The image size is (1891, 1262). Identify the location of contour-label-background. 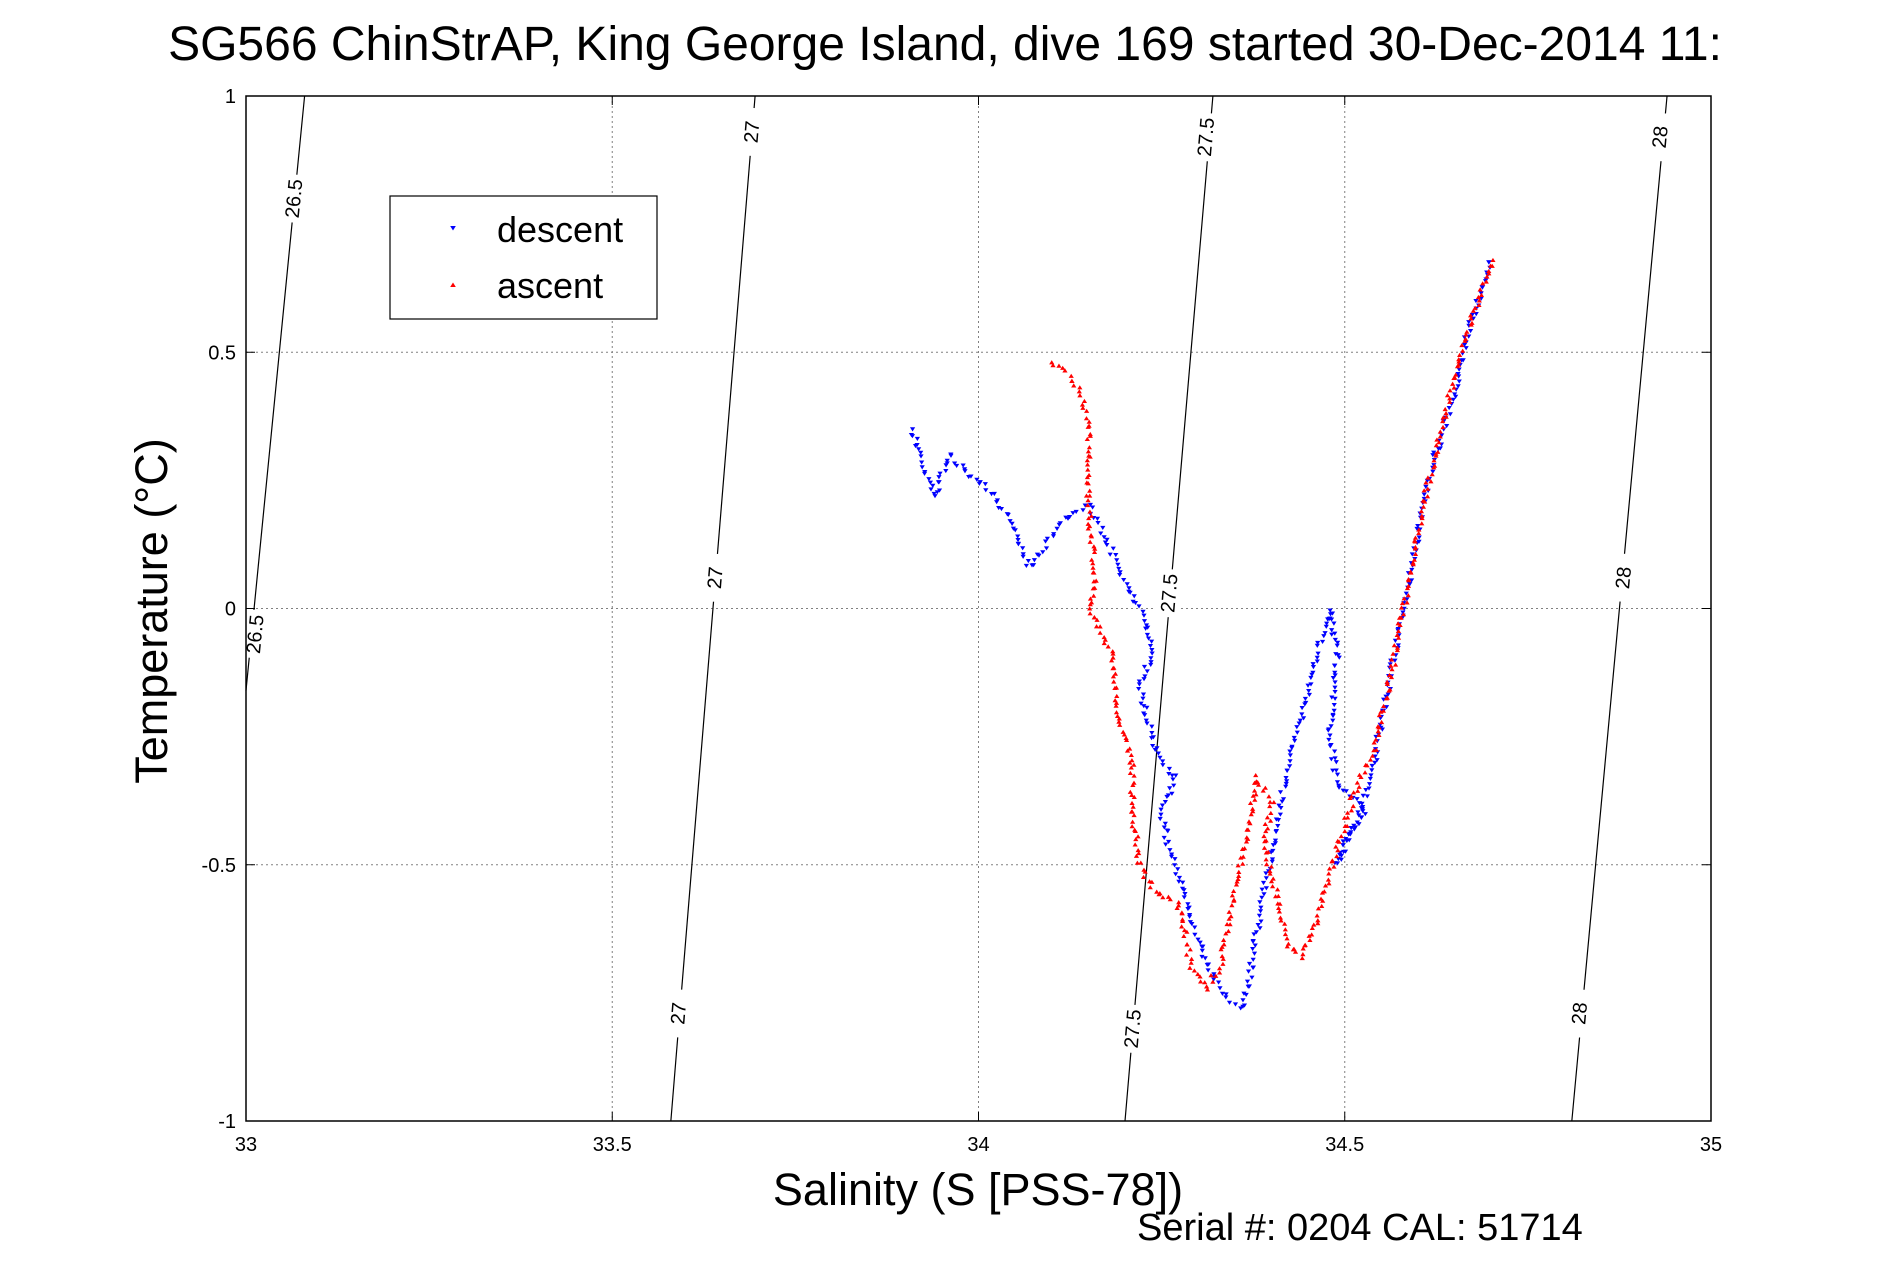
(1205, 137).